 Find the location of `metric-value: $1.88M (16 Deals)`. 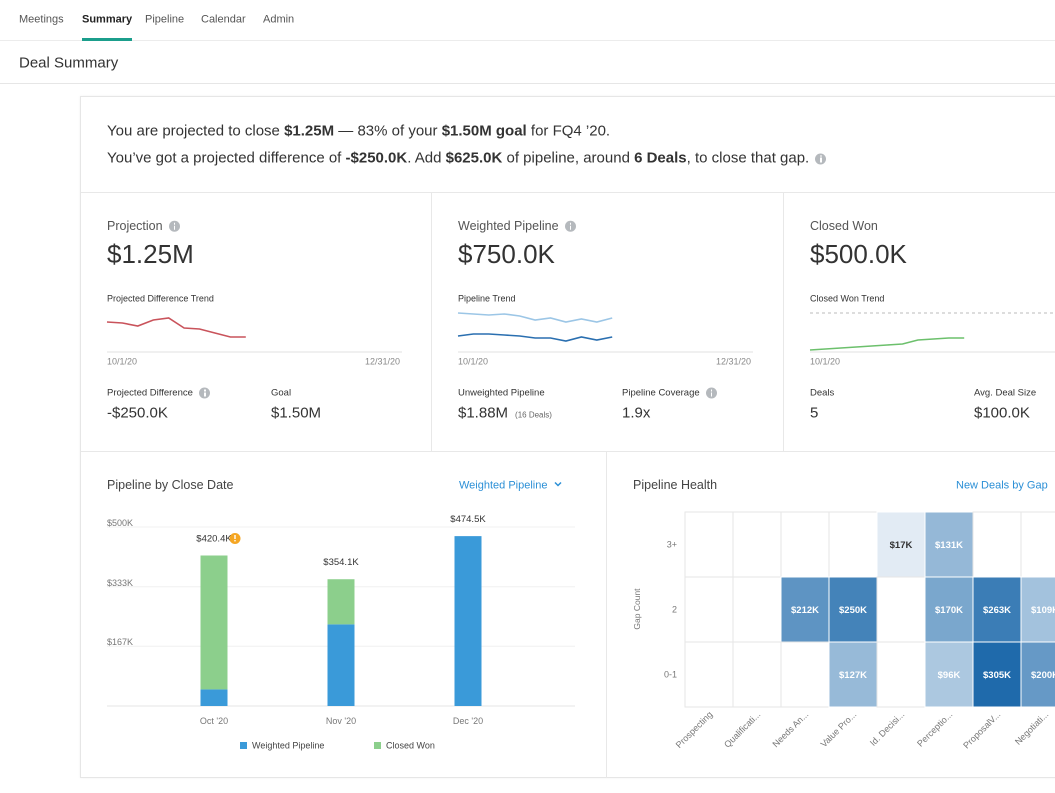

metric-value: $1.88M (16 Deals) is located at coordinates (505, 413).